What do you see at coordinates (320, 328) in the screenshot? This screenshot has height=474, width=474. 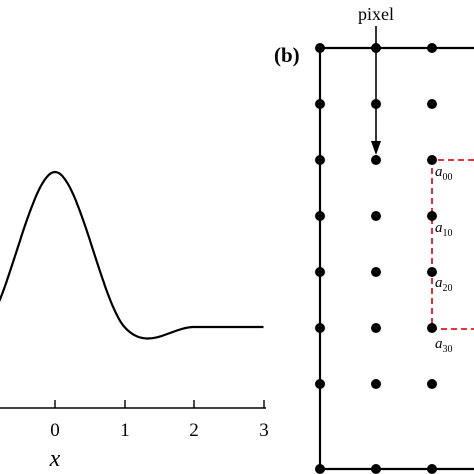 I see `grid-dot-r5-c0` at bounding box center [320, 328].